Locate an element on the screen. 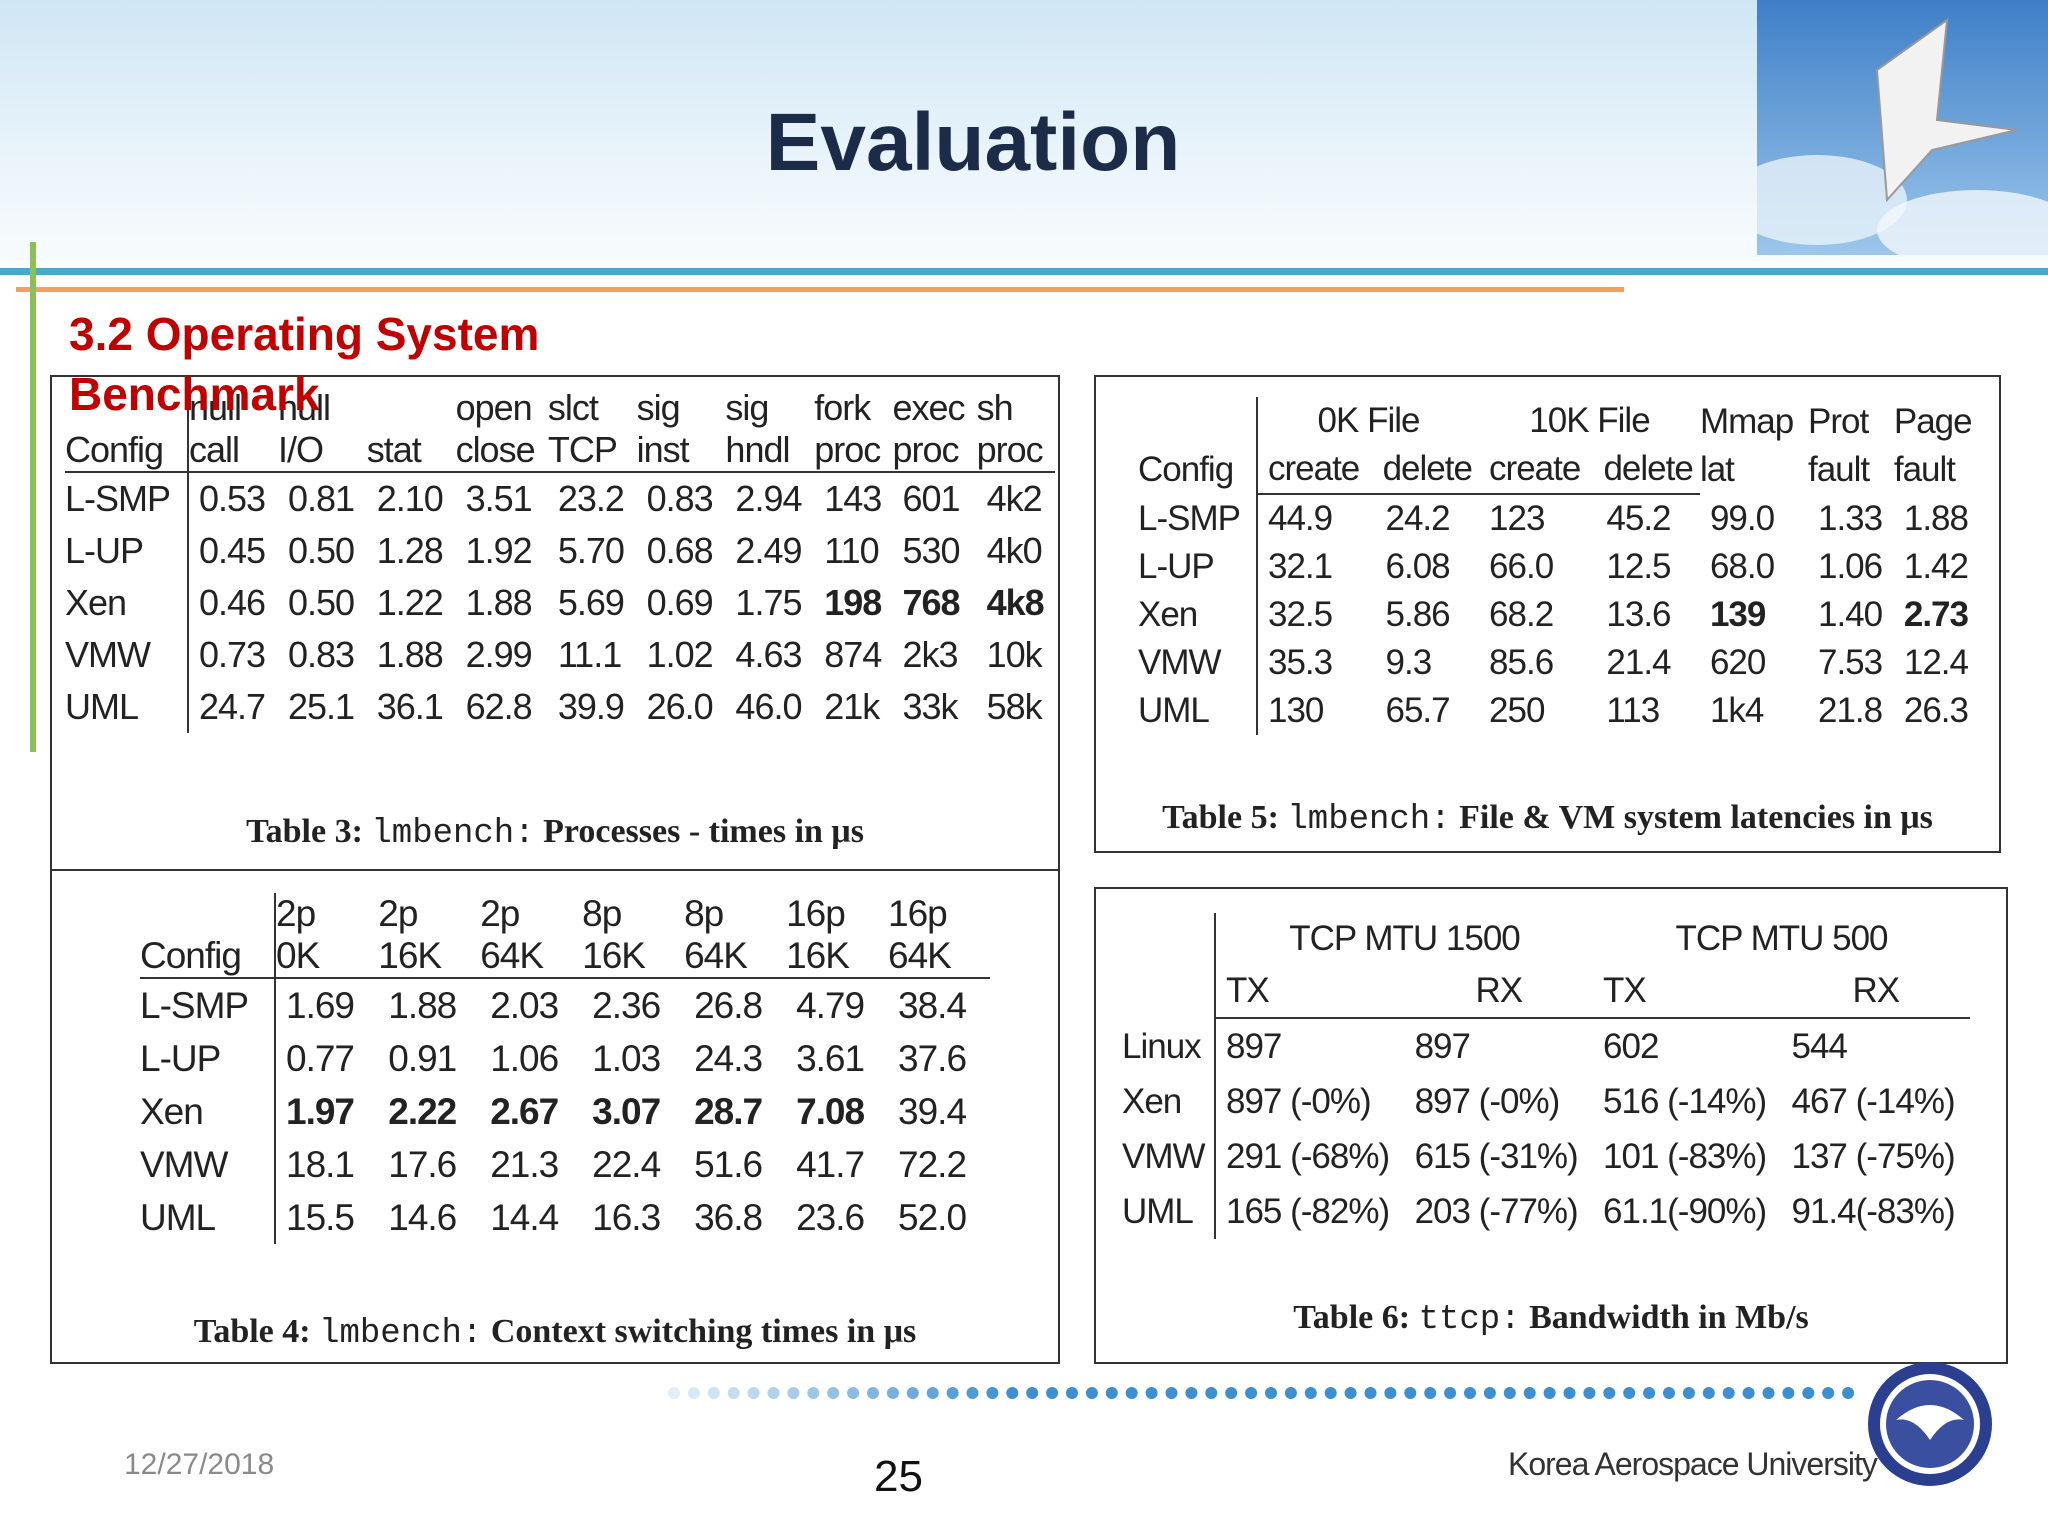 This screenshot has height=1536, width=2048. table-cell: 91.4(-83%) is located at coordinates (1873, 1211).